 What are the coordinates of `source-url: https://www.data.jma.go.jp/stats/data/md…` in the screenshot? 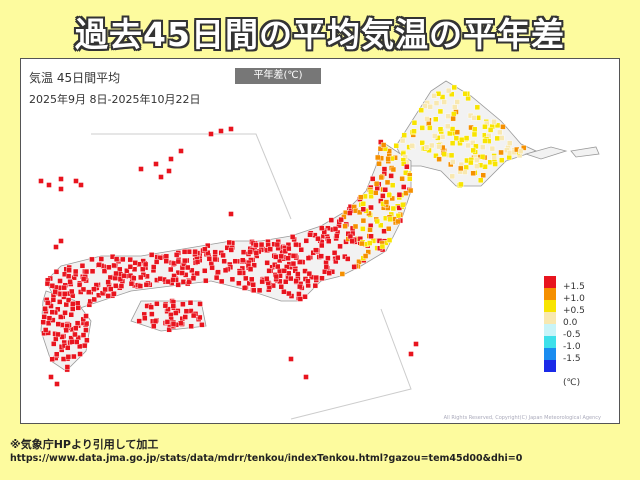 It's located at (266, 458).